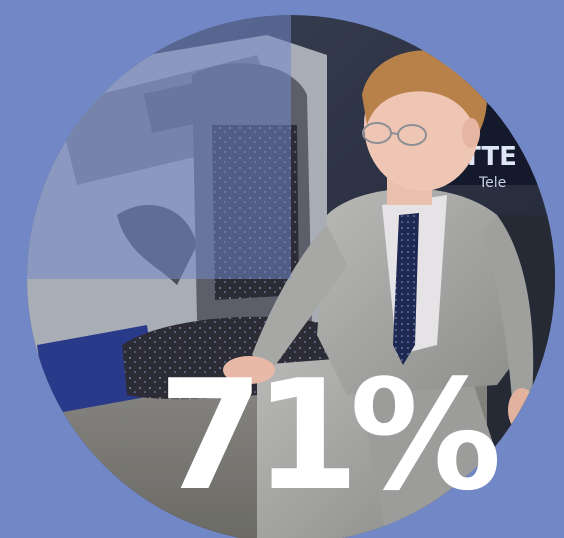 This screenshot has width=564, height=538. Describe the element at coordinates (492, 183) in the screenshot. I see `svg-text: Tele` at that location.